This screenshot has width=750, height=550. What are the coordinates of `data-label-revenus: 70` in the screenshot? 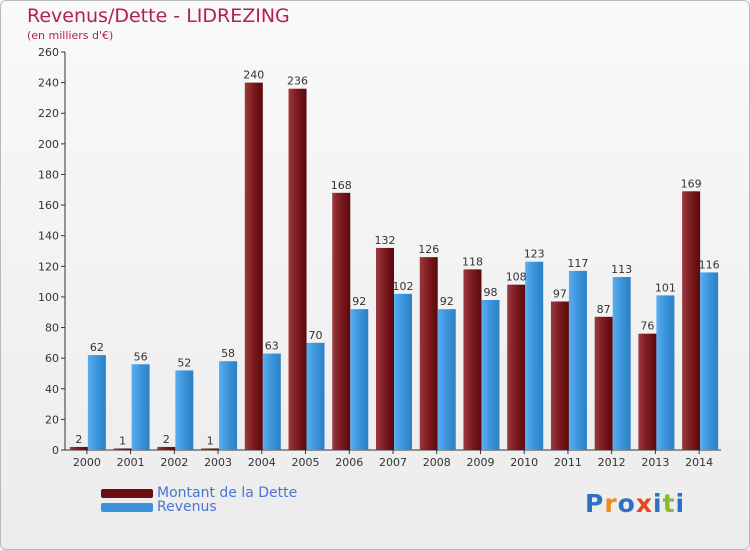 It's located at (316, 335).